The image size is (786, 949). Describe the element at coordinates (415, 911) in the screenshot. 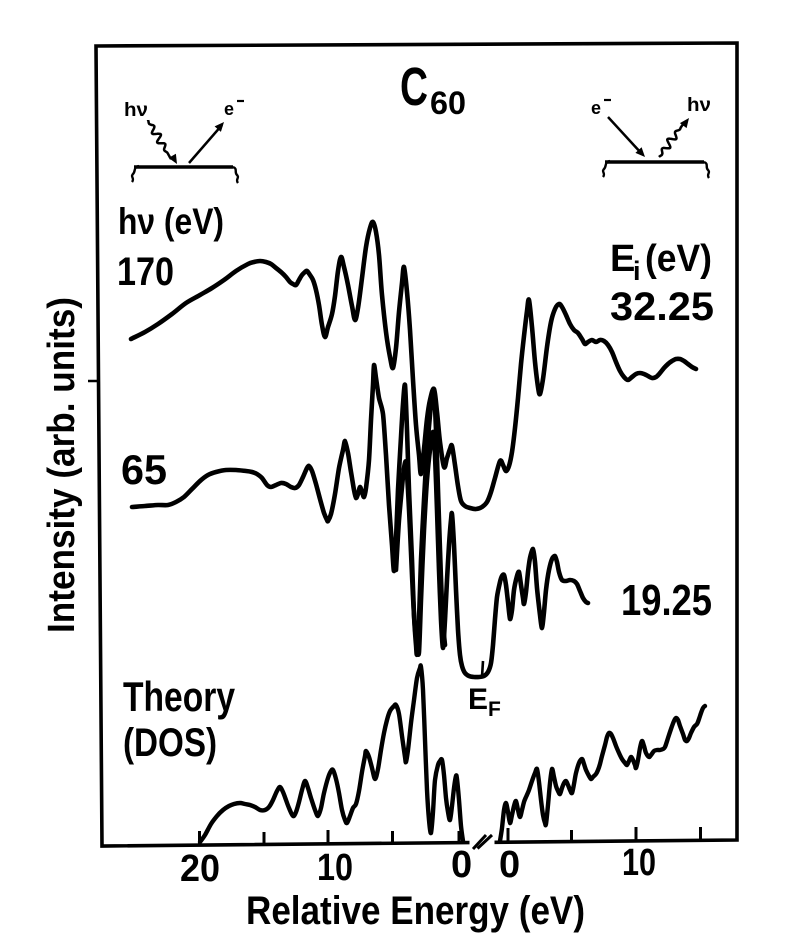

I see `svg-text: Relative Energy (eV)` at that location.